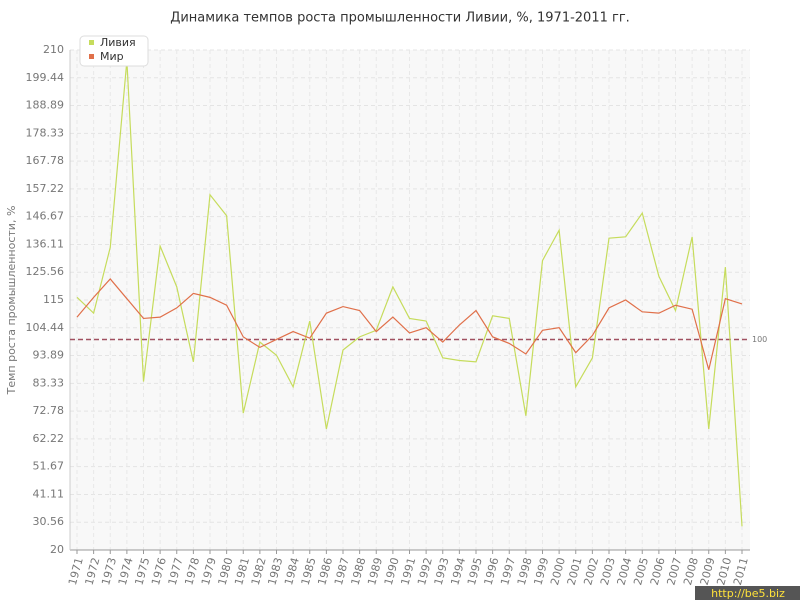 This screenshot has width=800, height=600. What do you see at coordinates (45, 243) in the screenshot?
I see `y-tick-label: 136.11` at bounding box center [45, 243].